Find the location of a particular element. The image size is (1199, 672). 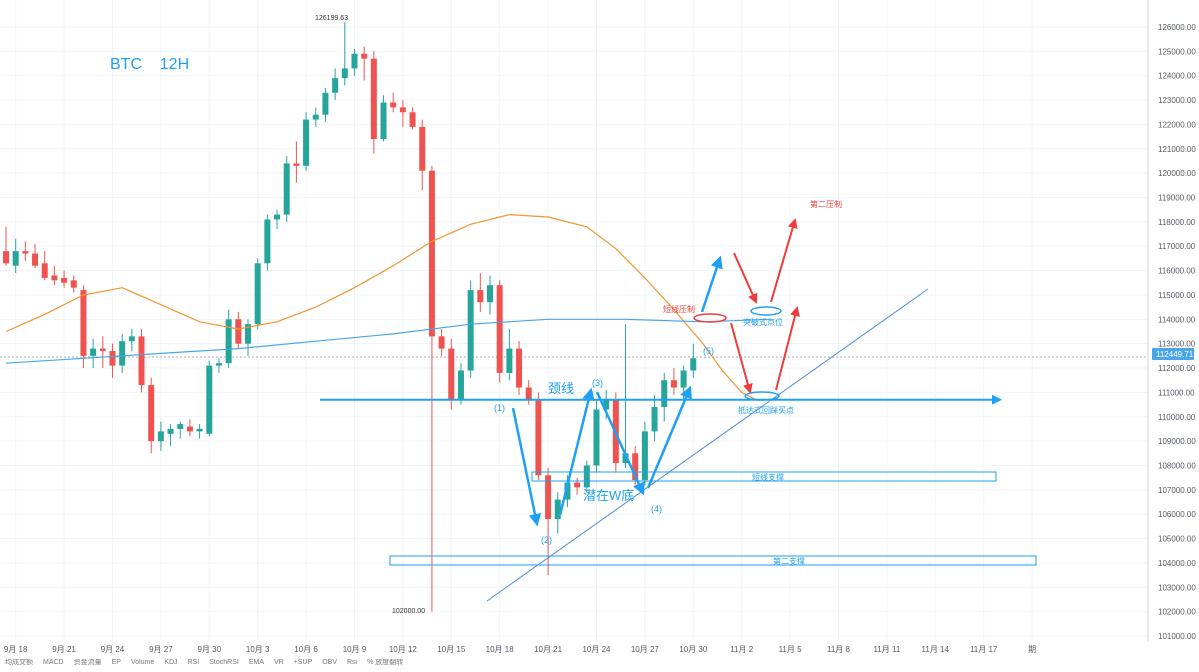

short-support-label: 短线支撑 is located at coordinates (768, 477).